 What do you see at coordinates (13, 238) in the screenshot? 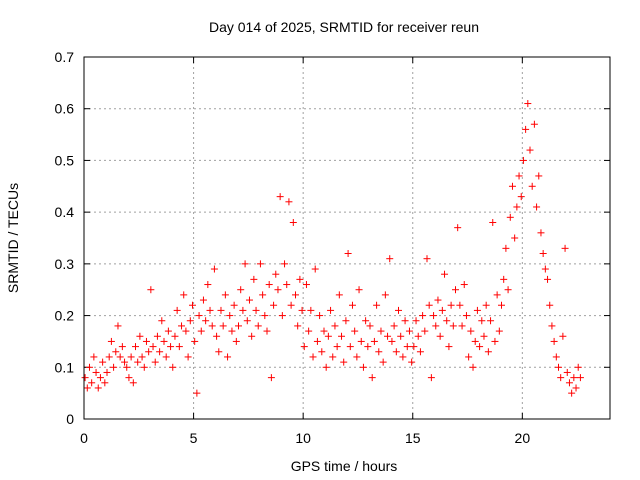
I see `y-axis-label: SRMTID / TECUs` at bounding box center [13, 238].